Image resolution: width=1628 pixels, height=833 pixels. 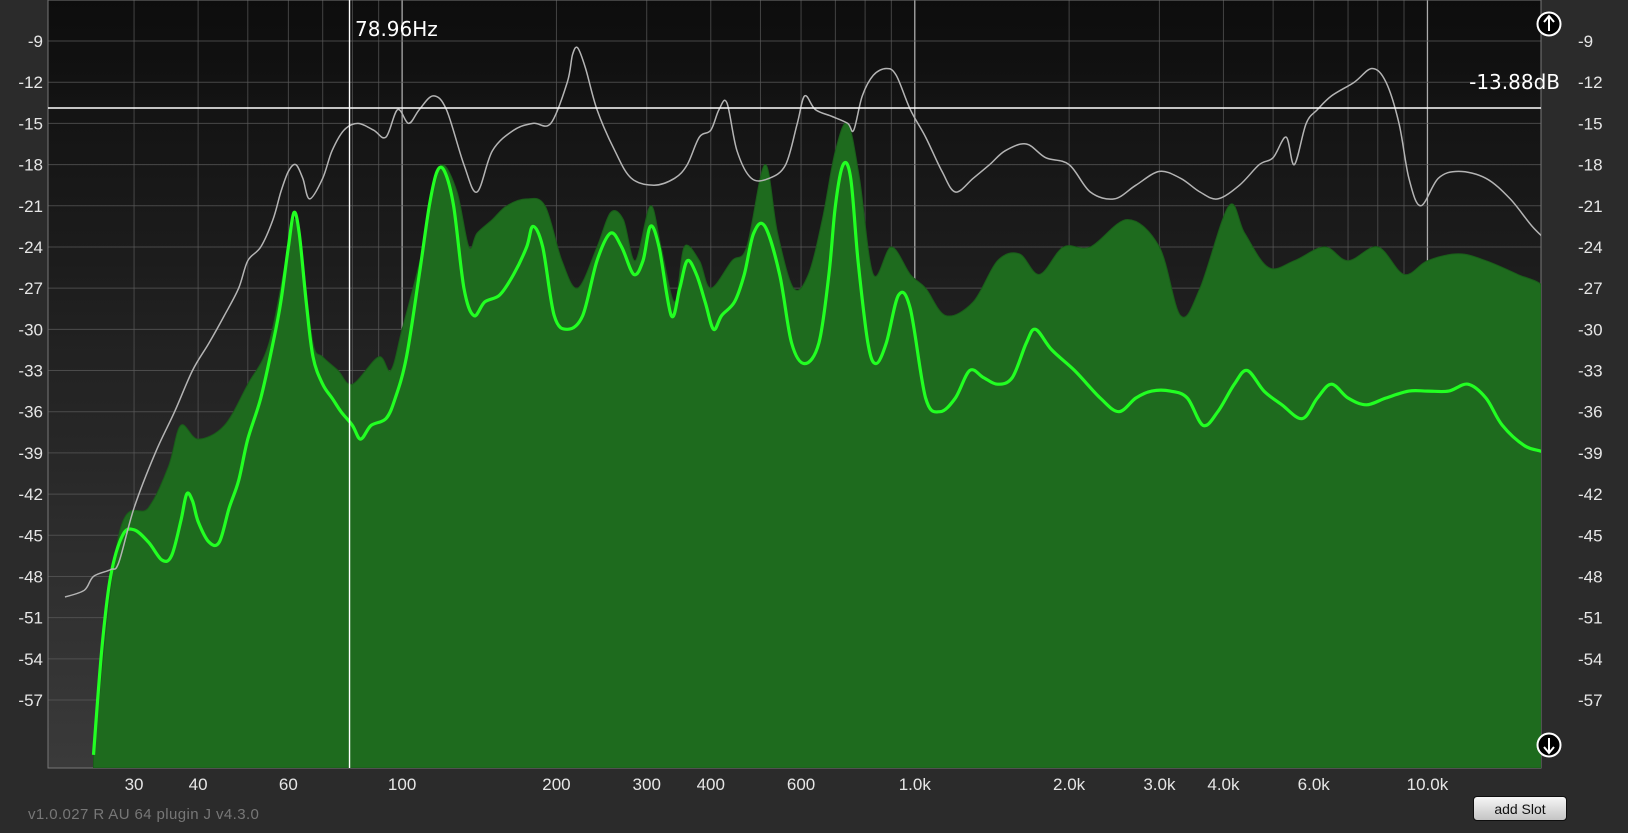 I want to click on y-tick-label-left: -45, so click(x=30, y=535).